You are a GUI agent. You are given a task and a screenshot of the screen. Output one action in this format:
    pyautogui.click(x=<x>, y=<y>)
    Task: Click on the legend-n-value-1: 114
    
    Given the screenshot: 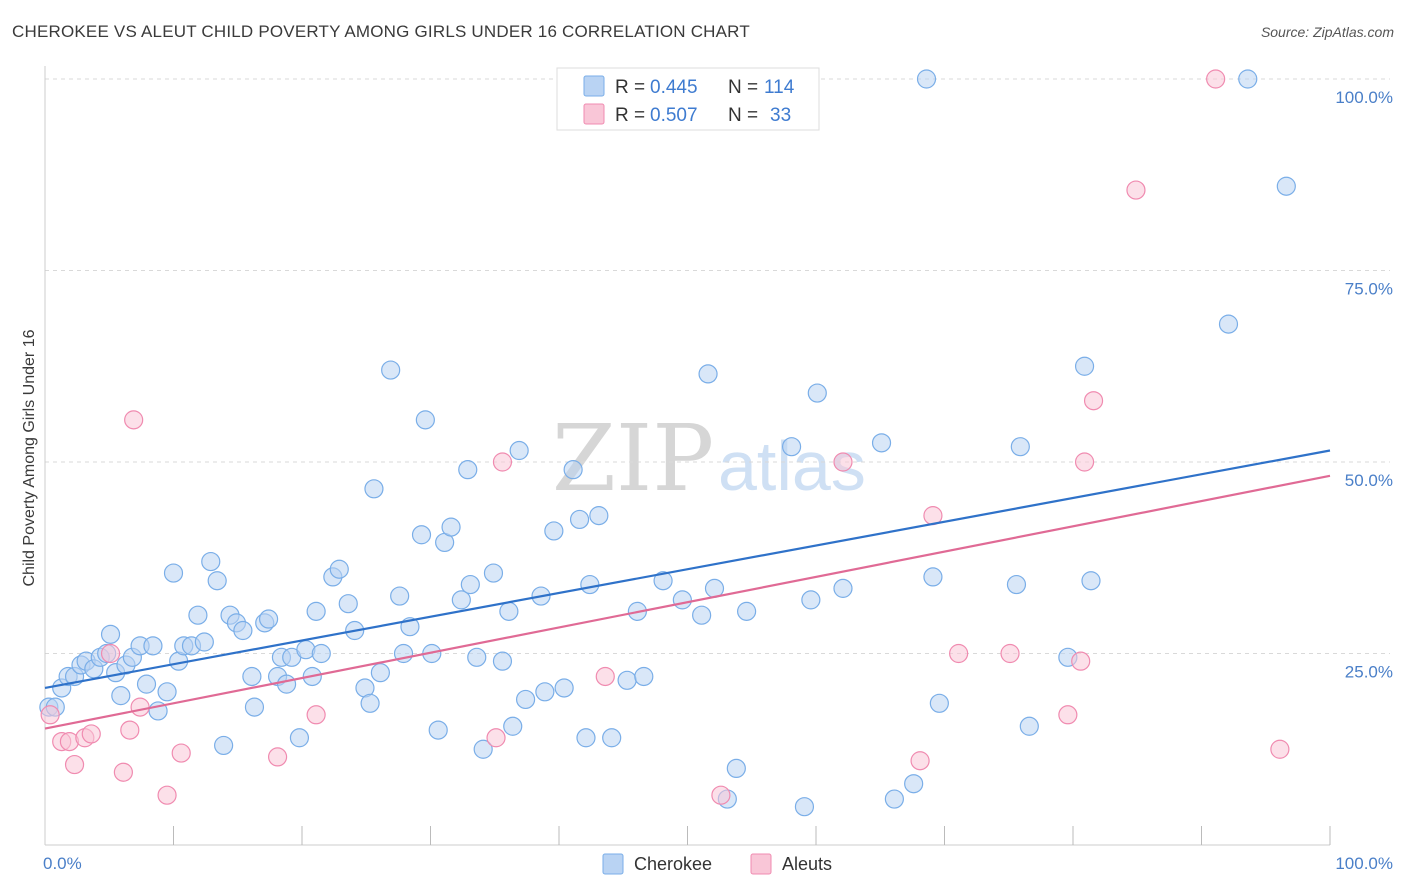 What is the action you would take?
    pyautogui.click(x=779, y=87)
    